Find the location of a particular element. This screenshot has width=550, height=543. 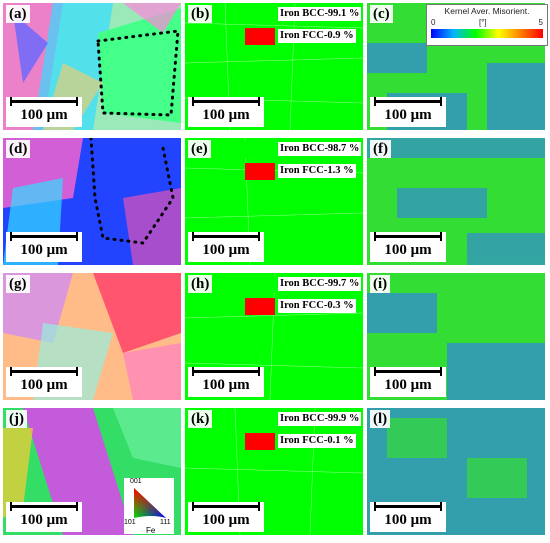

phase-legend-fcc: Iron FCC-1.3 % is located at coordinates (303, 172).